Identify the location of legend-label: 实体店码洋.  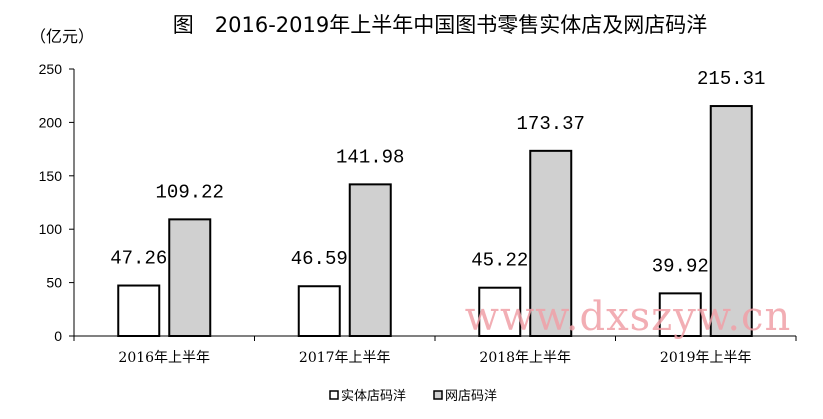
(373, 396).